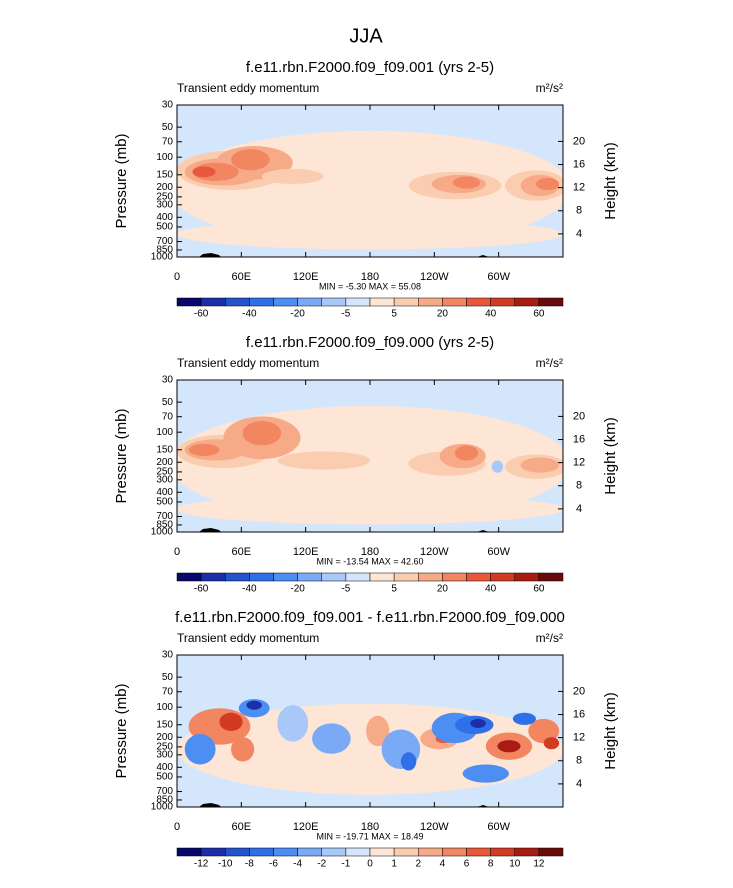 The width and height of the screenshot is (733, 888). What do you see at coordinates (345, 314) in the screenshot?
I see `colorbar-label: -5` at bounding box center [345, 314].